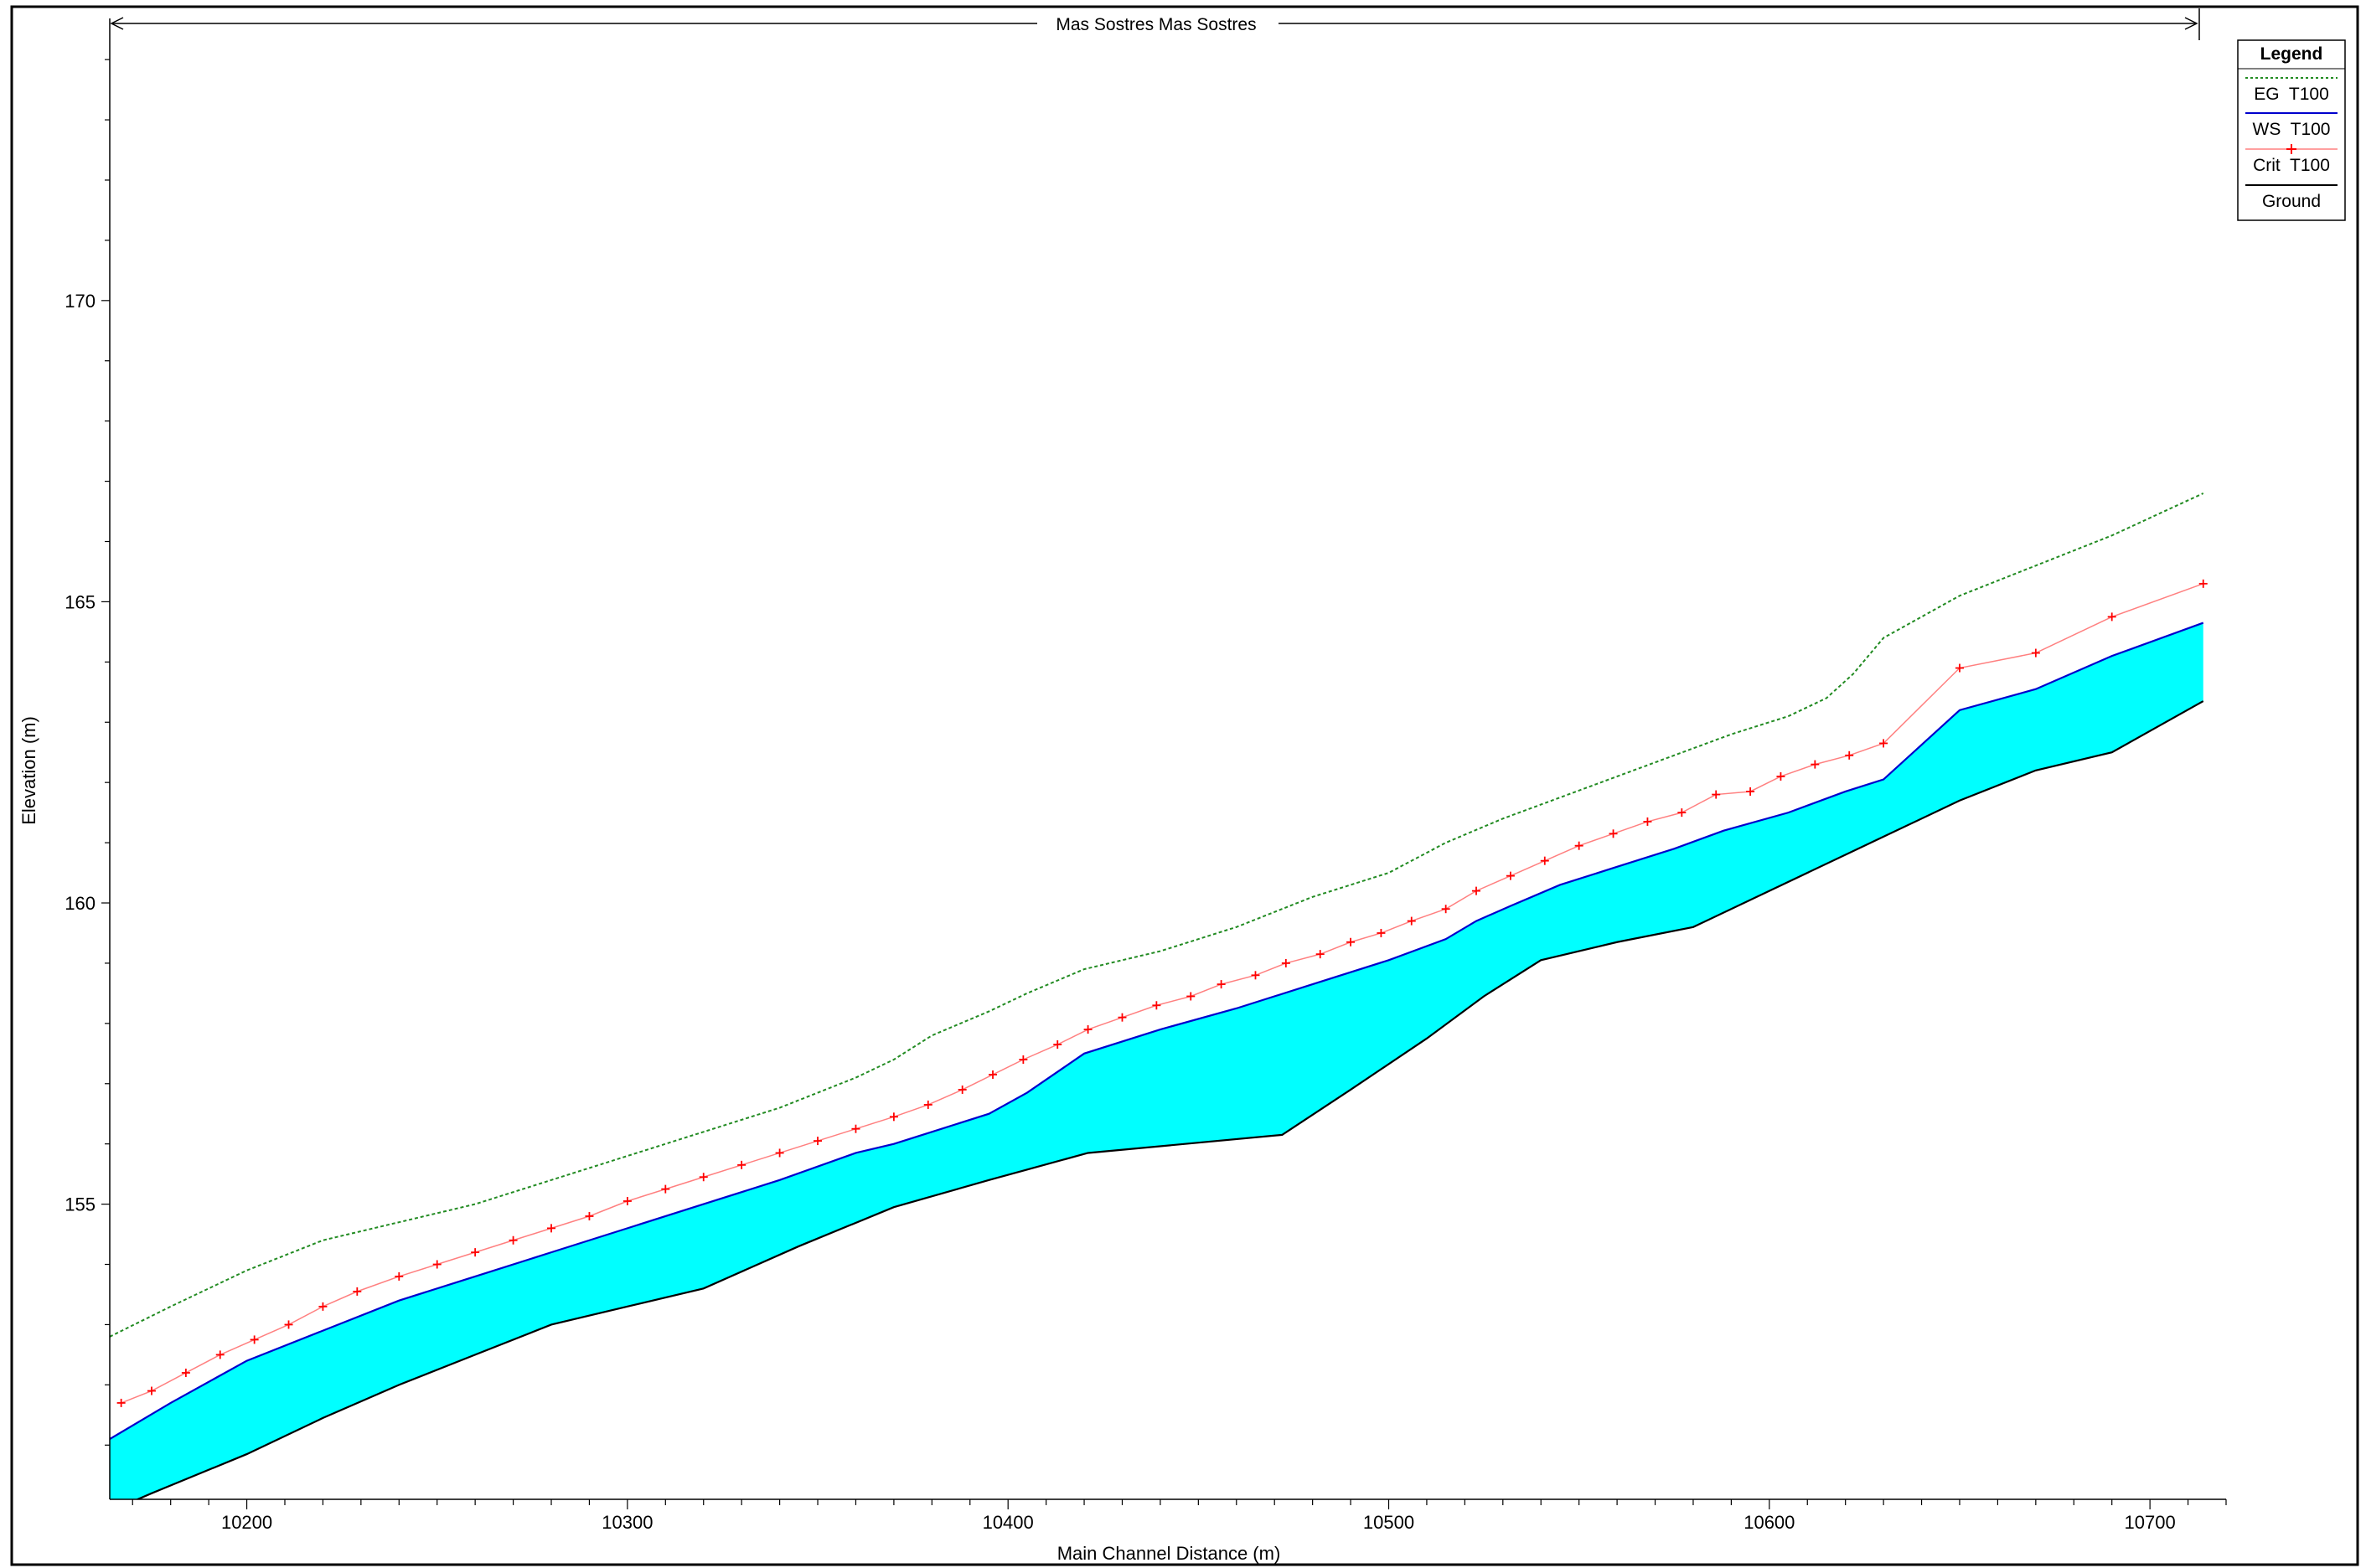 This screenshot has height=1568, width=2366. I want to click on y-tick-label: 170, so click(80, 301).